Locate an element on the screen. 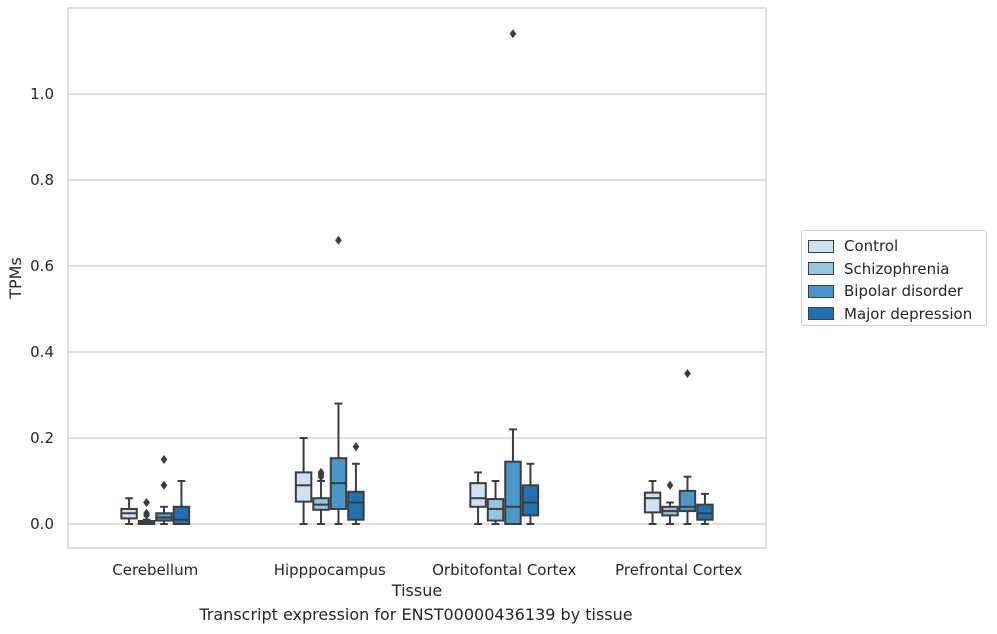 This screenshot has height=634, width=997. y-tick-label-3: 0.6 is located at coordinates (42, 266).